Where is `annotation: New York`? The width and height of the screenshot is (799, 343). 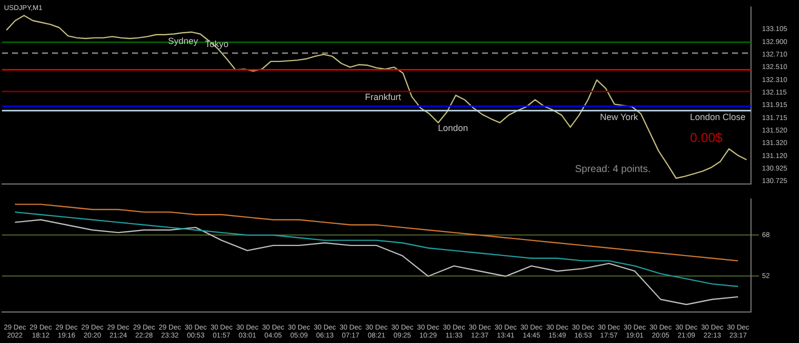
annotation: New York is located at coordinates (619, 117).